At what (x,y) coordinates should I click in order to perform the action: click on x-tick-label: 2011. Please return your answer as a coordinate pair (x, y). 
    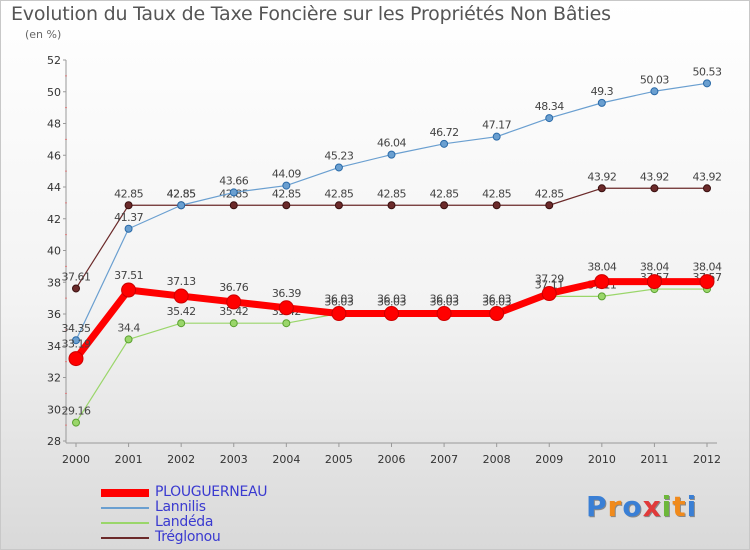
    Looking at the image, I should click on (654, 459).